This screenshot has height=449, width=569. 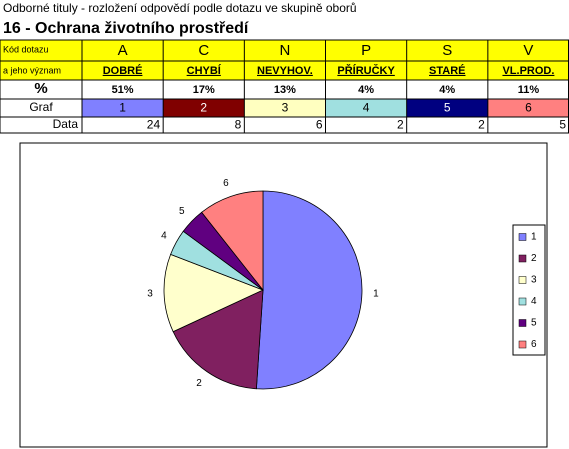 I want to click on slice-label: 4, so click(x=164, y=235).